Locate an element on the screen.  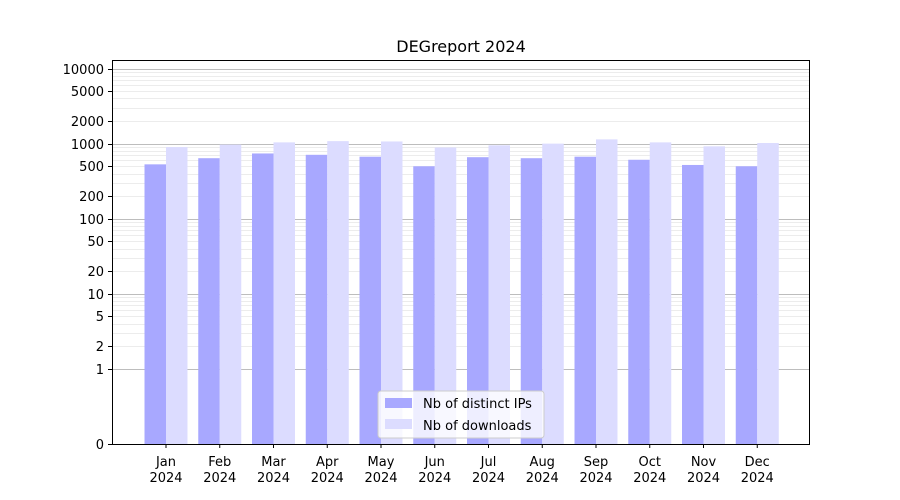
legend-box is located at coordinates (461, 414).